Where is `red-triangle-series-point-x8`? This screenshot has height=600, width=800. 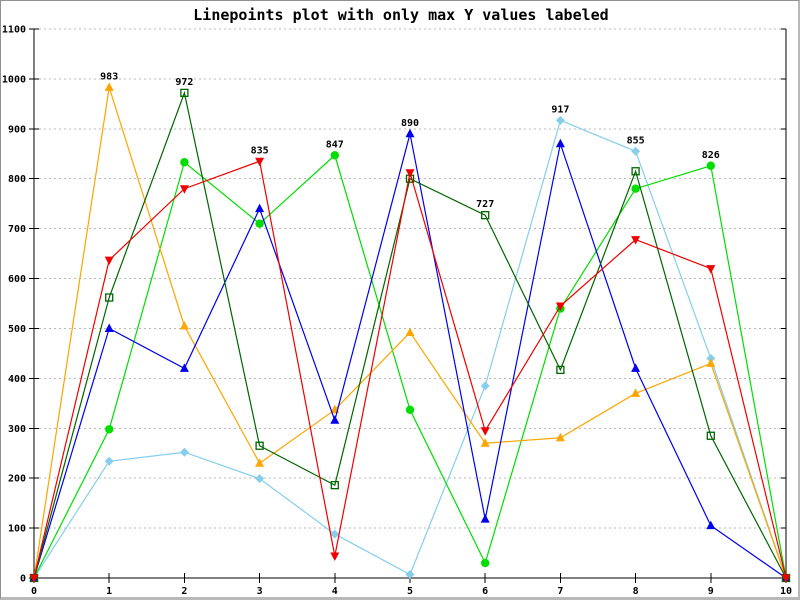 red-triangle-series-point-x8 is located at coordinates (636, 240).